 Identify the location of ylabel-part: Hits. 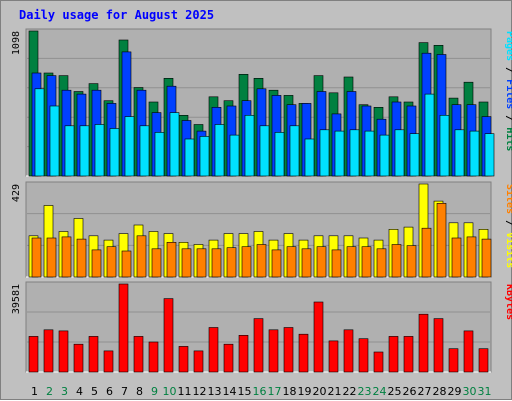
(508, 139).